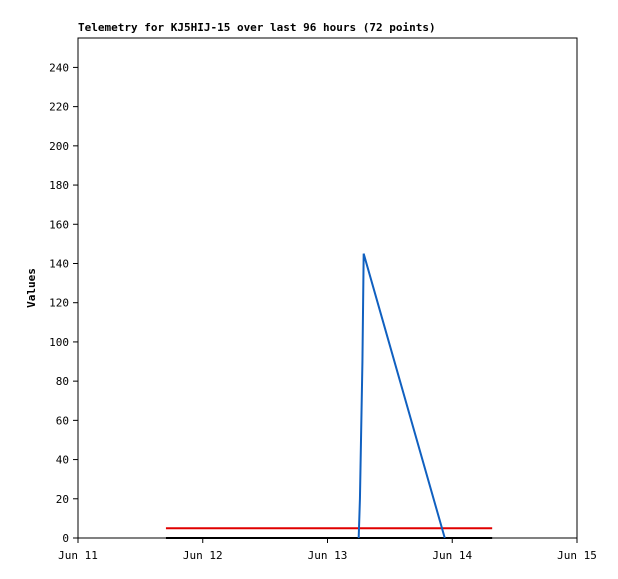  What do you see at coordinates (62, 381) in the screenshot?
I see `y-tick-label: 80` at bounding box center [62, 381].